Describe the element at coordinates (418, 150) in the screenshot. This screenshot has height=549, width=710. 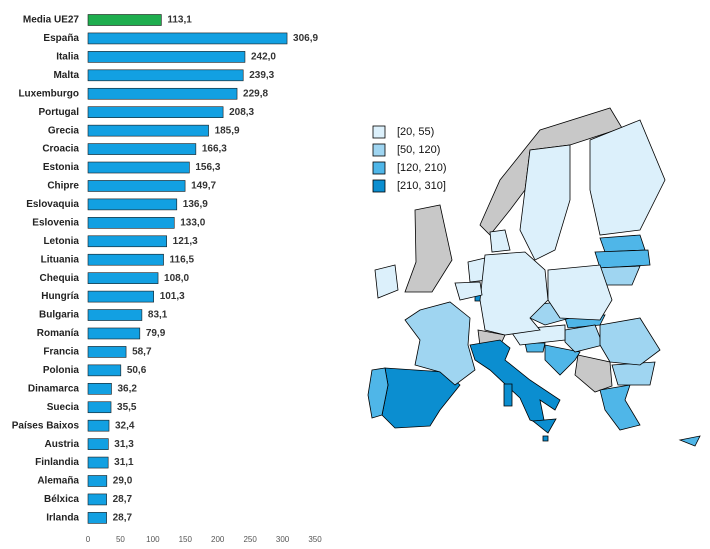
I see `legend-label: [50, 120)` at that location.